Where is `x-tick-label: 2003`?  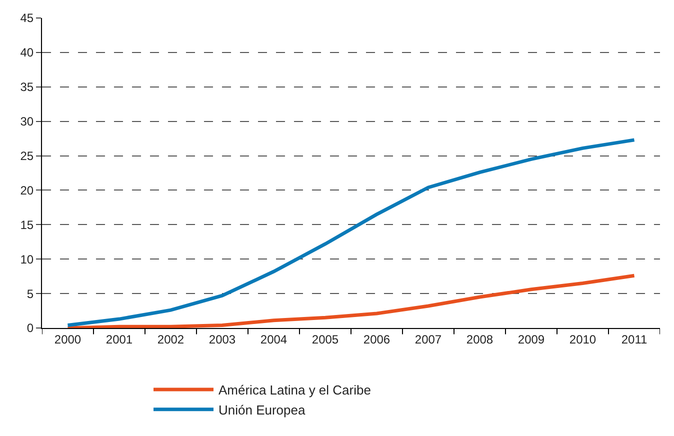 x-tick-label: 2003 is located at coordinates (222, 339).